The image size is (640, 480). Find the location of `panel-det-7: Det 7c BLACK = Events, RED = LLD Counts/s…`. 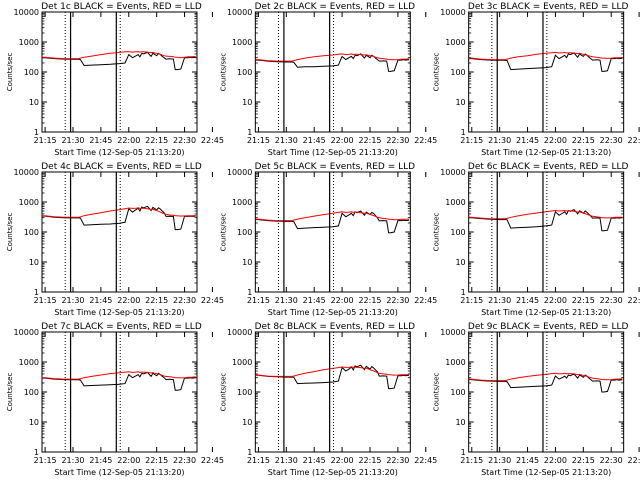

panel-det-7: Det 7c BLACK = Events, RED = LLD Counts/s… is located at coordinates (115, 399).